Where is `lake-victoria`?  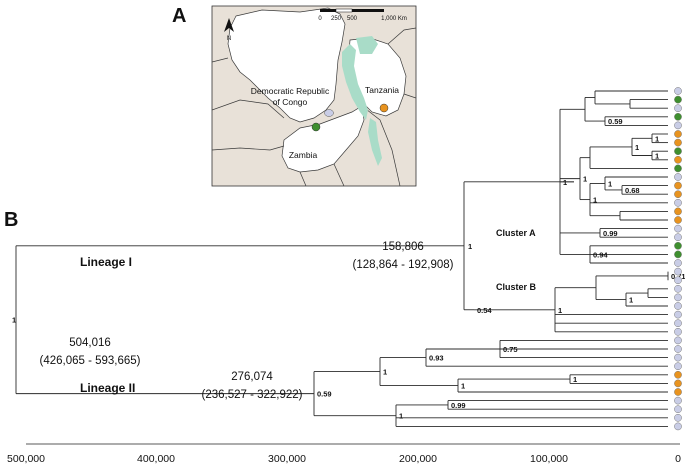
lake-victoria is located at coordinates (367, 45).